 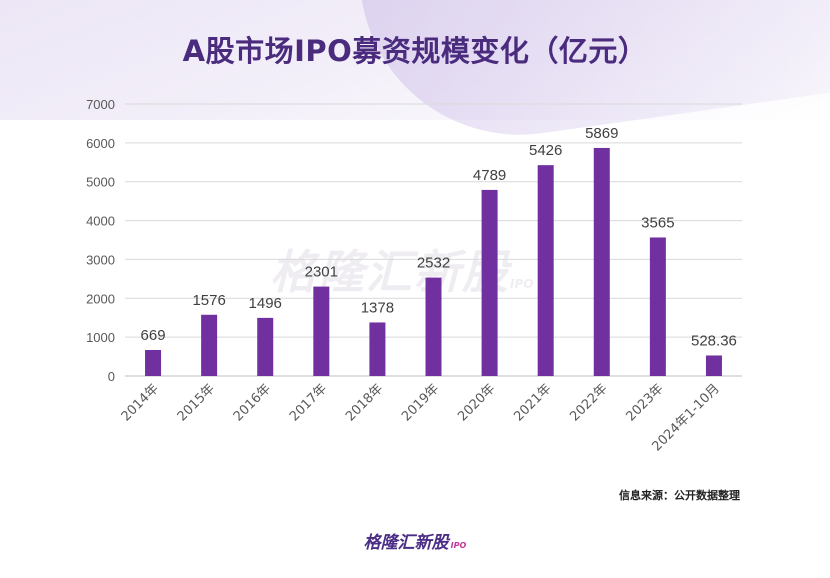 I want to click on y-tick-label: 3000, so click(x=100, y=259).